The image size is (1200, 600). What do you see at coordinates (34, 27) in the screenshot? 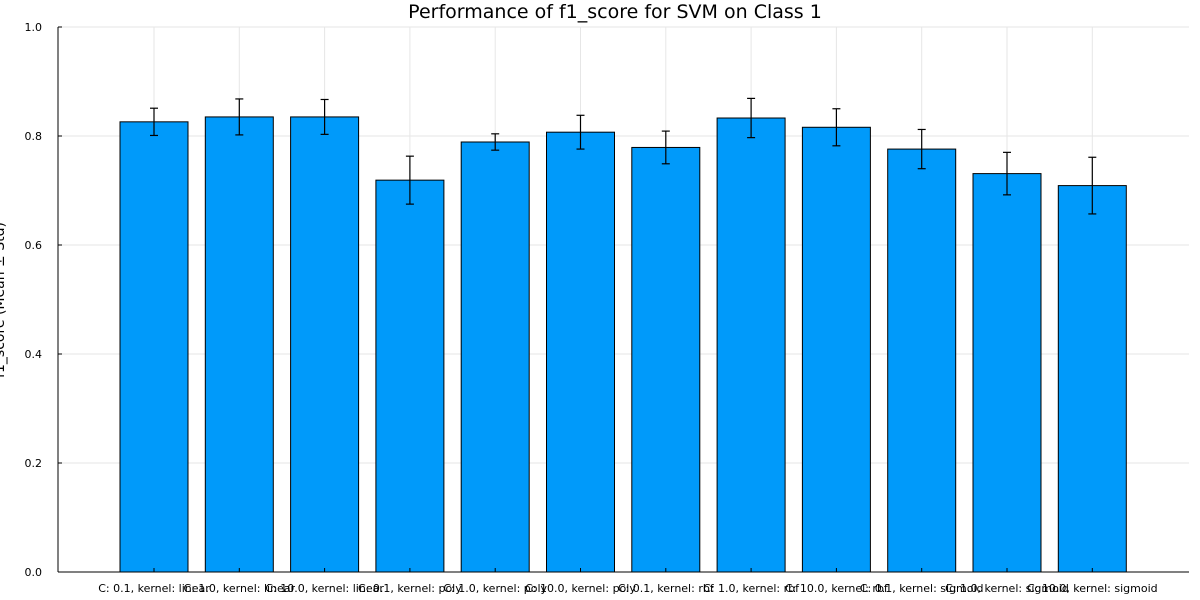
I see `y-tick-label: 1.0` at bounding box center [34, 27].